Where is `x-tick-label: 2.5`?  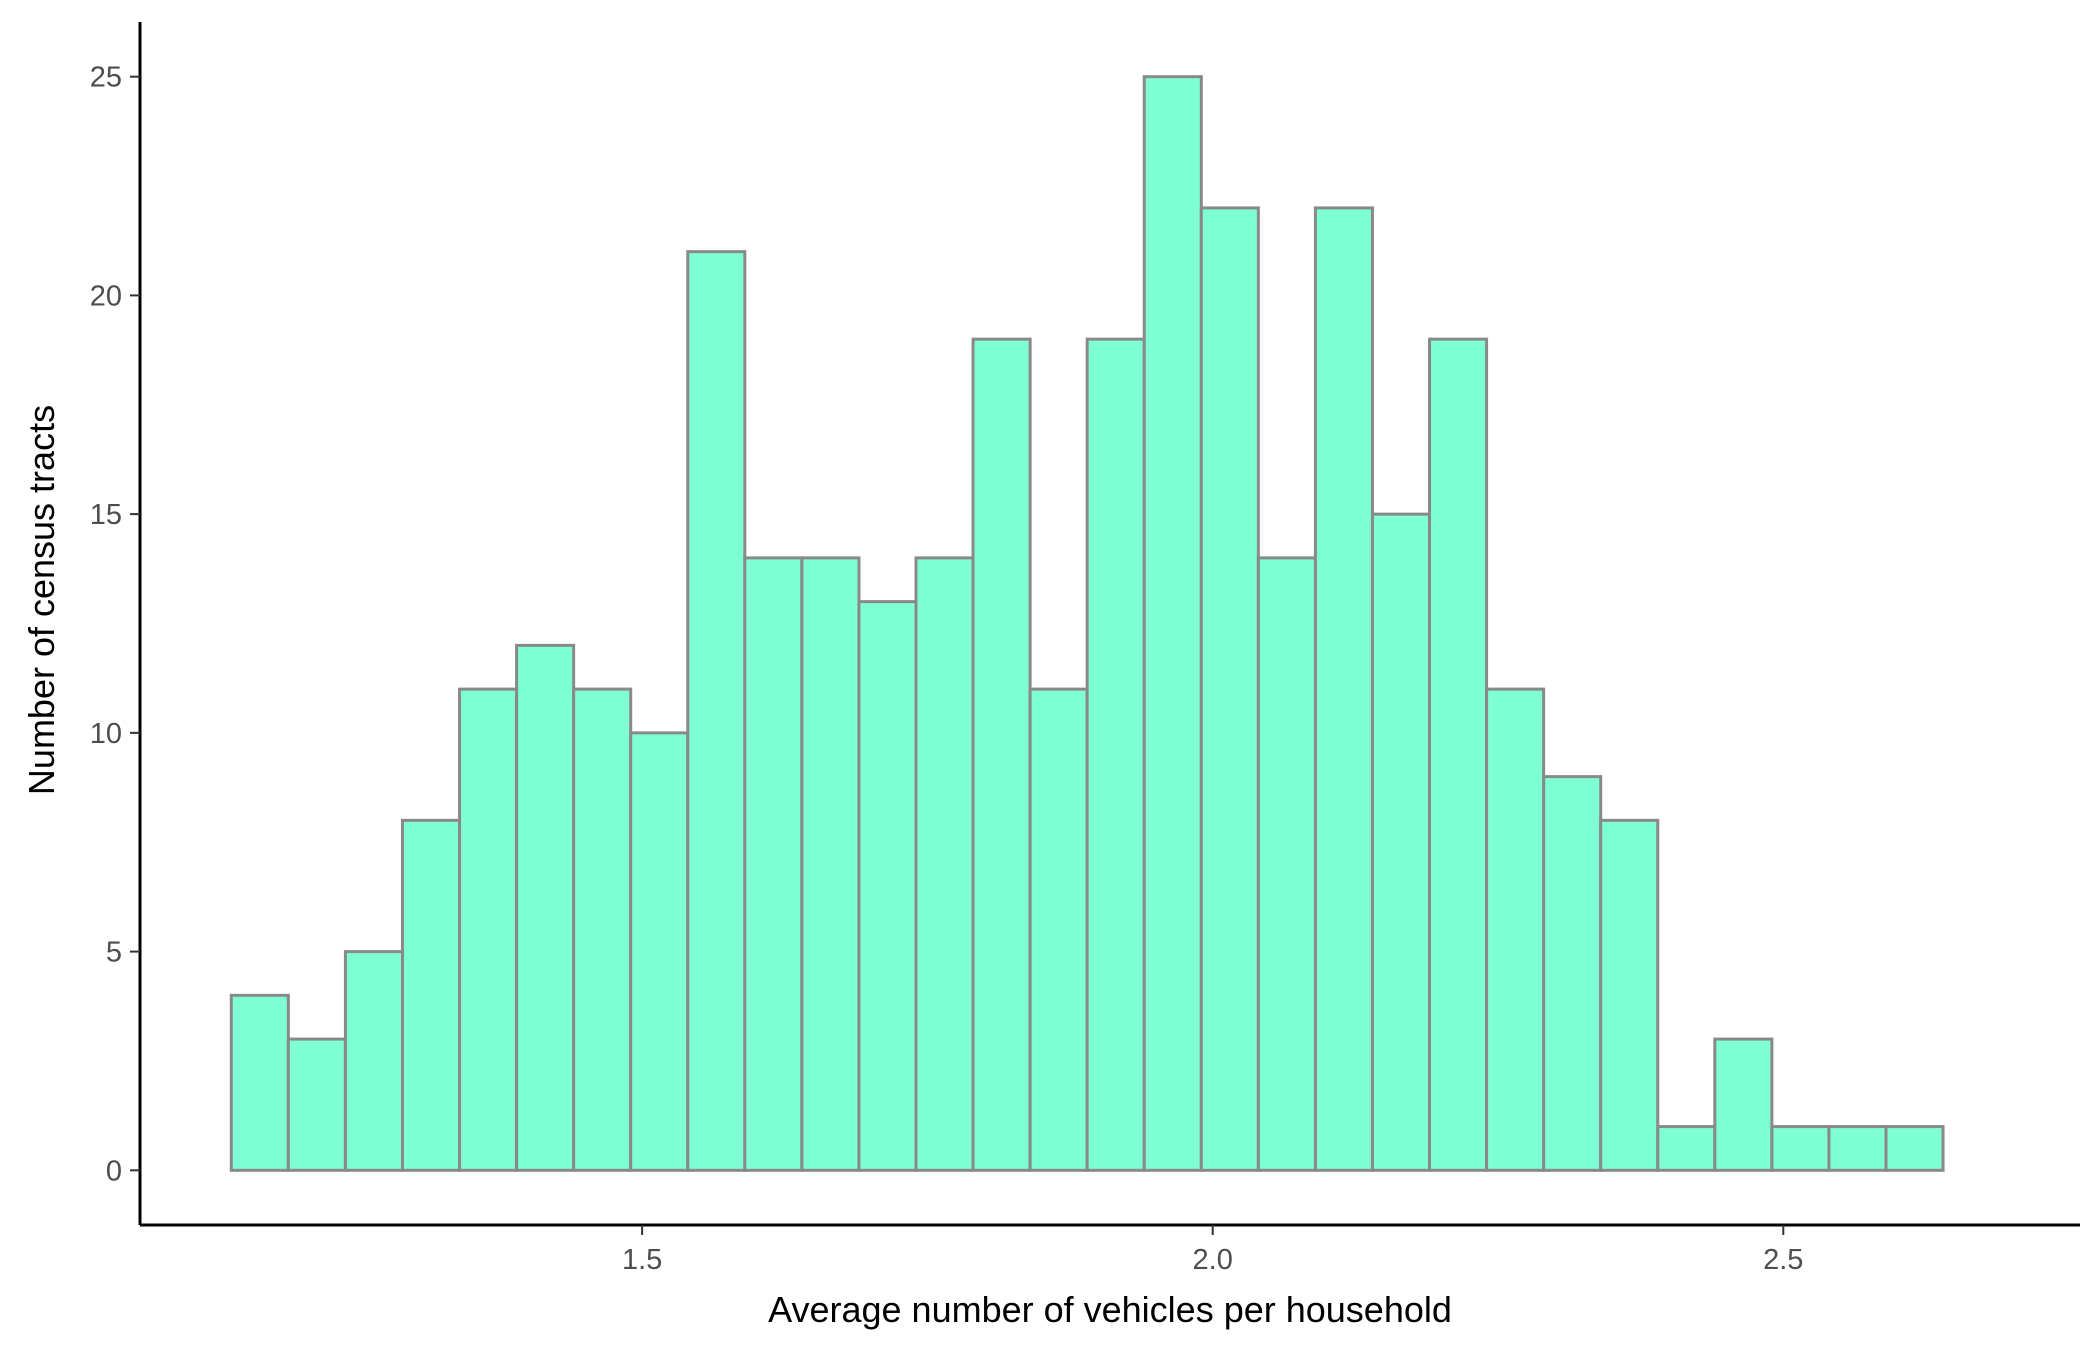 x-tick-label: 2.5 is located at coordinates (1783, 1260).